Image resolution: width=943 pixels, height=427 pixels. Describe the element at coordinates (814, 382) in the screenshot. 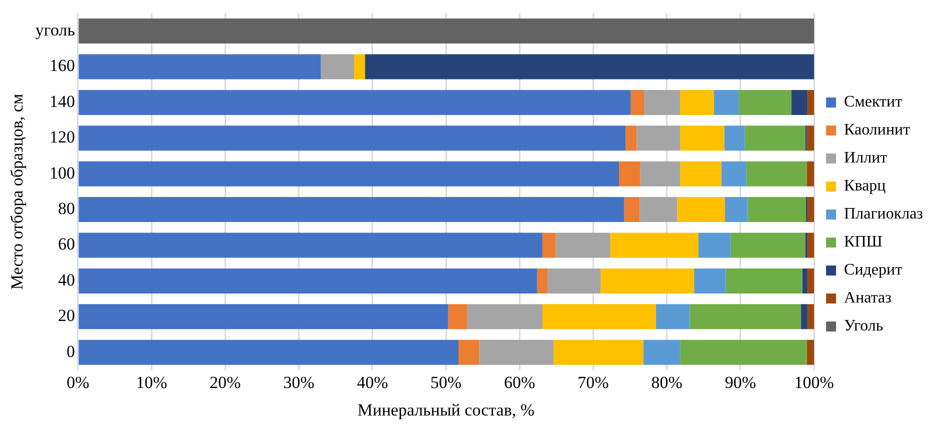

I see `x-tick-label: 100%` at that location.